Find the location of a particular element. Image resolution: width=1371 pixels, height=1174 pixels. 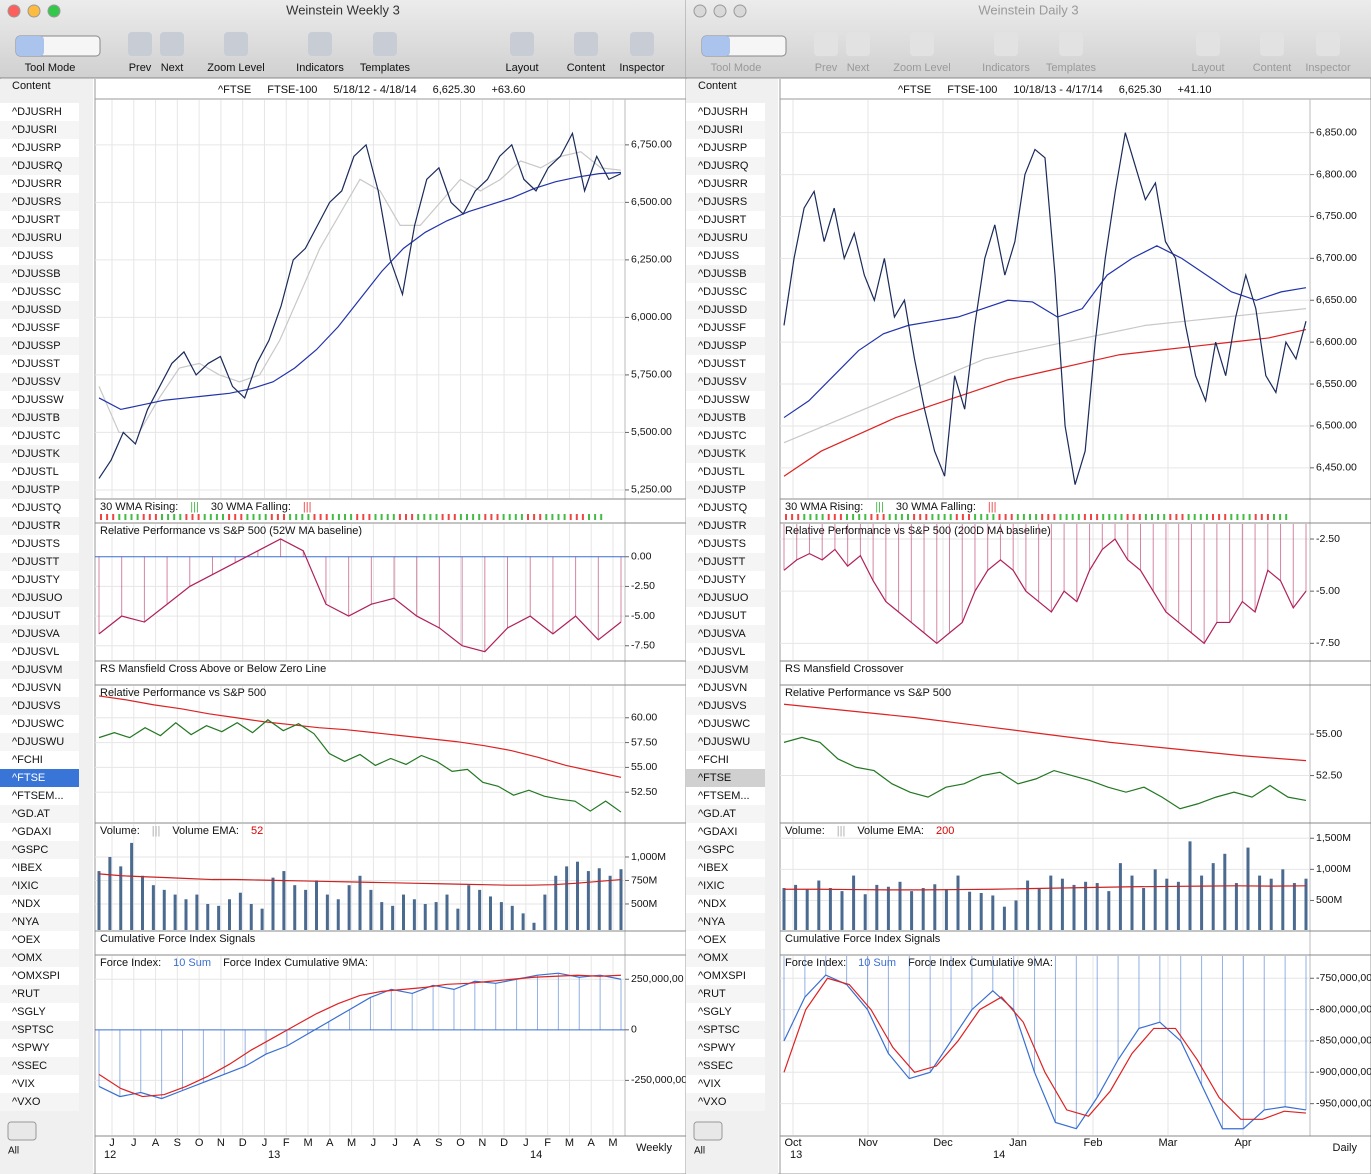

sidebar-item: ^VIX is located at coordinates (24, 1084).